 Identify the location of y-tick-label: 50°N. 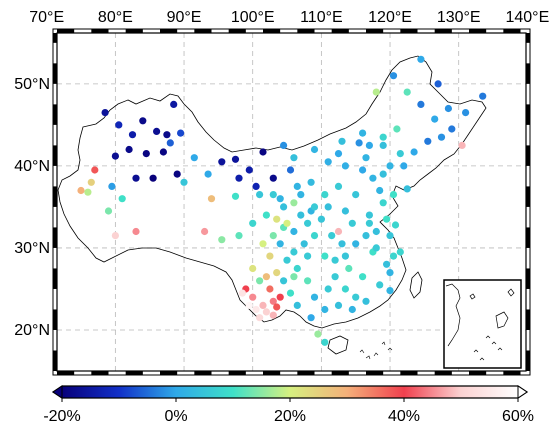
(32, 84).